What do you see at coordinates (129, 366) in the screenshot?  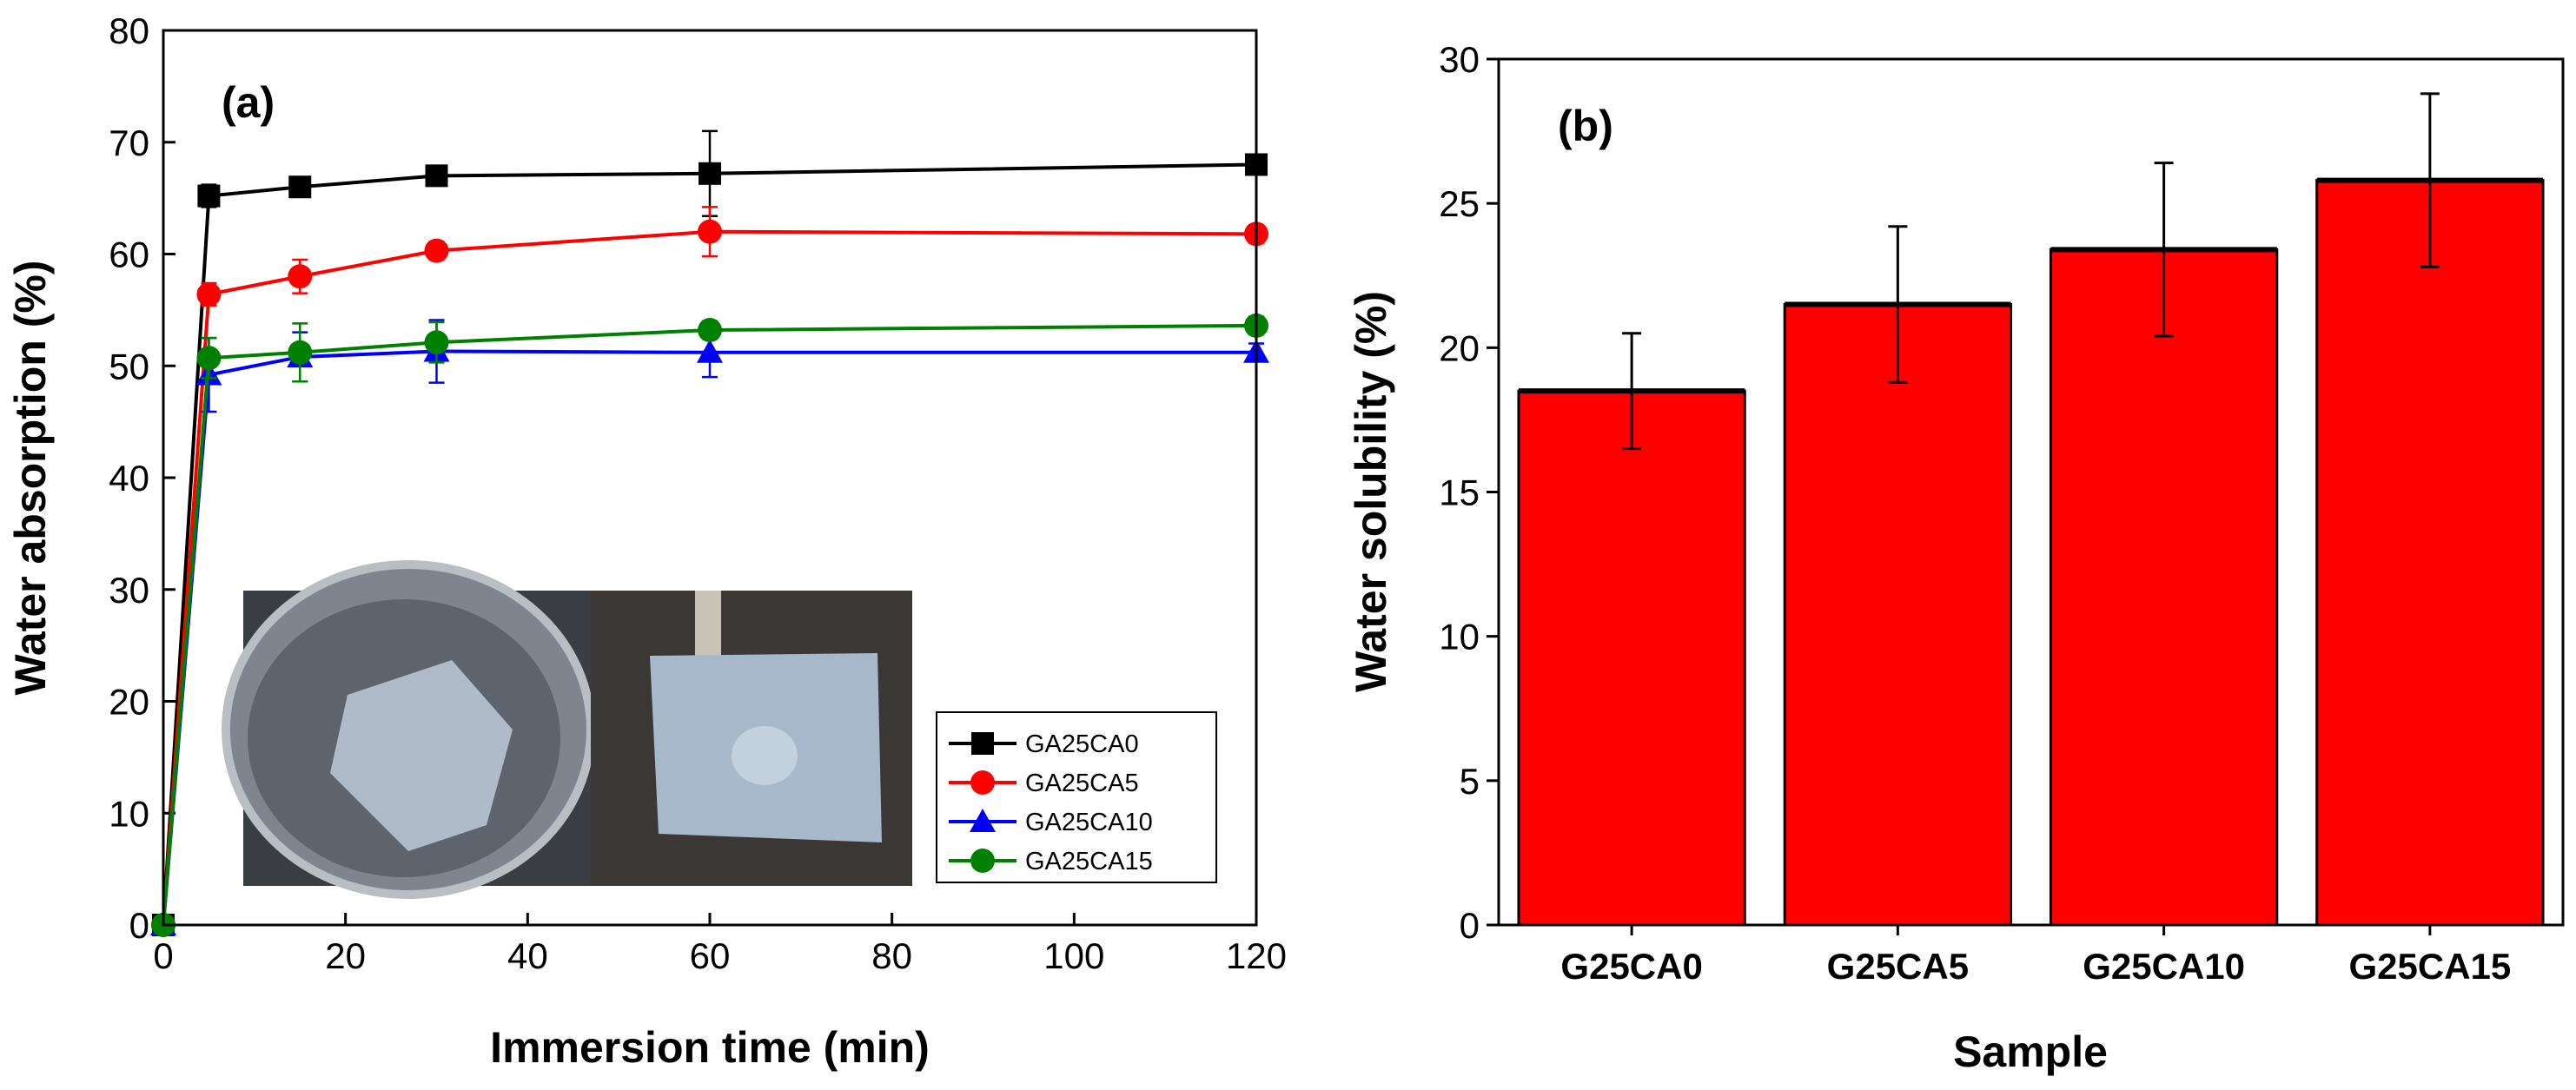 I see `y-tick-label: 50` at bounding box center [129, 366].